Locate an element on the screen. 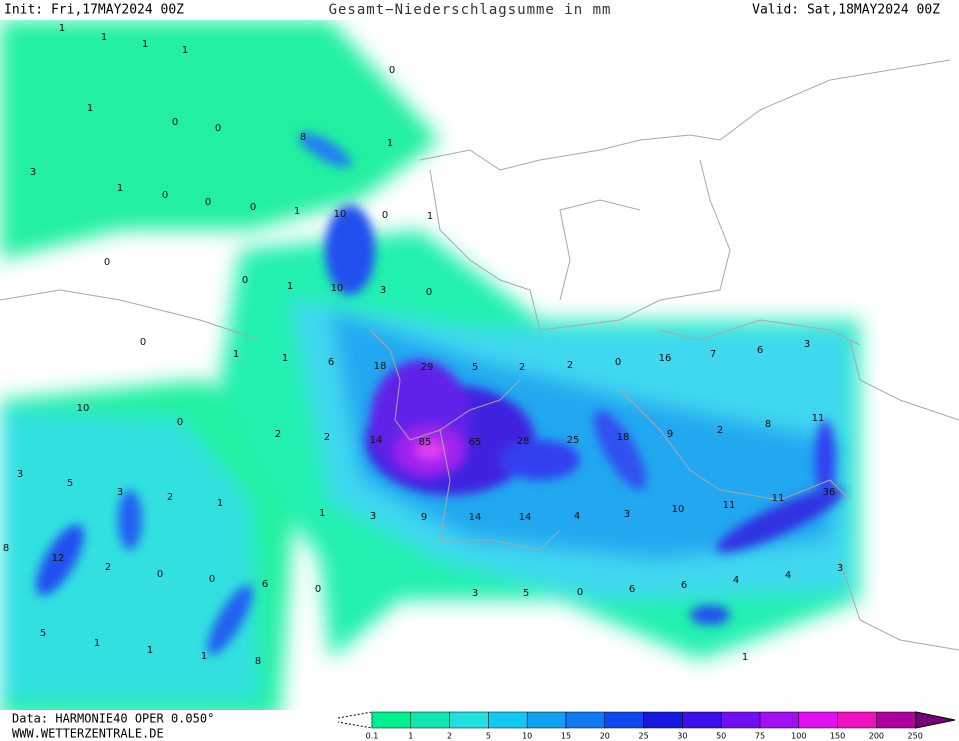 This screenshot has width=959, height=741. map-value-label: 16 is located at coordinates (665, 358).